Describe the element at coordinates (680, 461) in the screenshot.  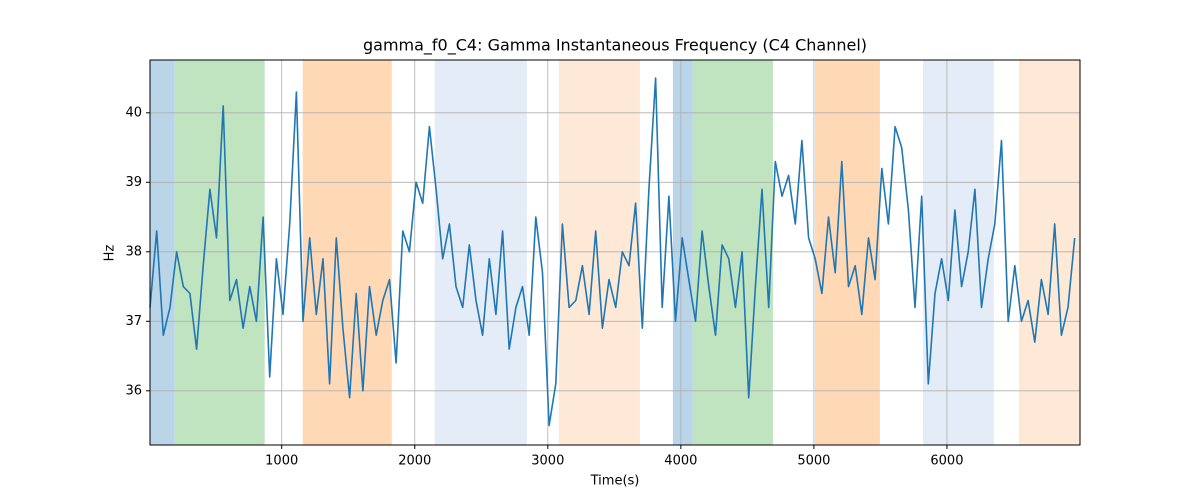
I see `x-tick-label: 4000` at that location.